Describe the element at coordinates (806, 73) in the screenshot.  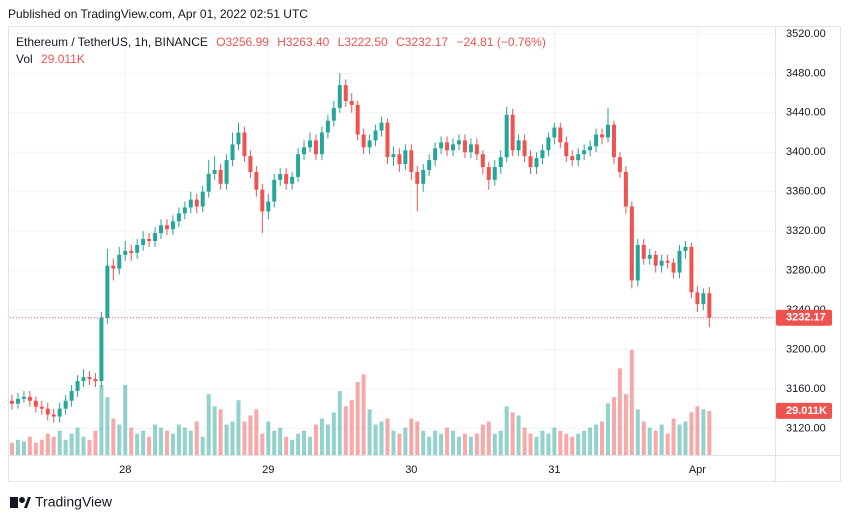
I see `y-tick-label: 3480.00` at that location.